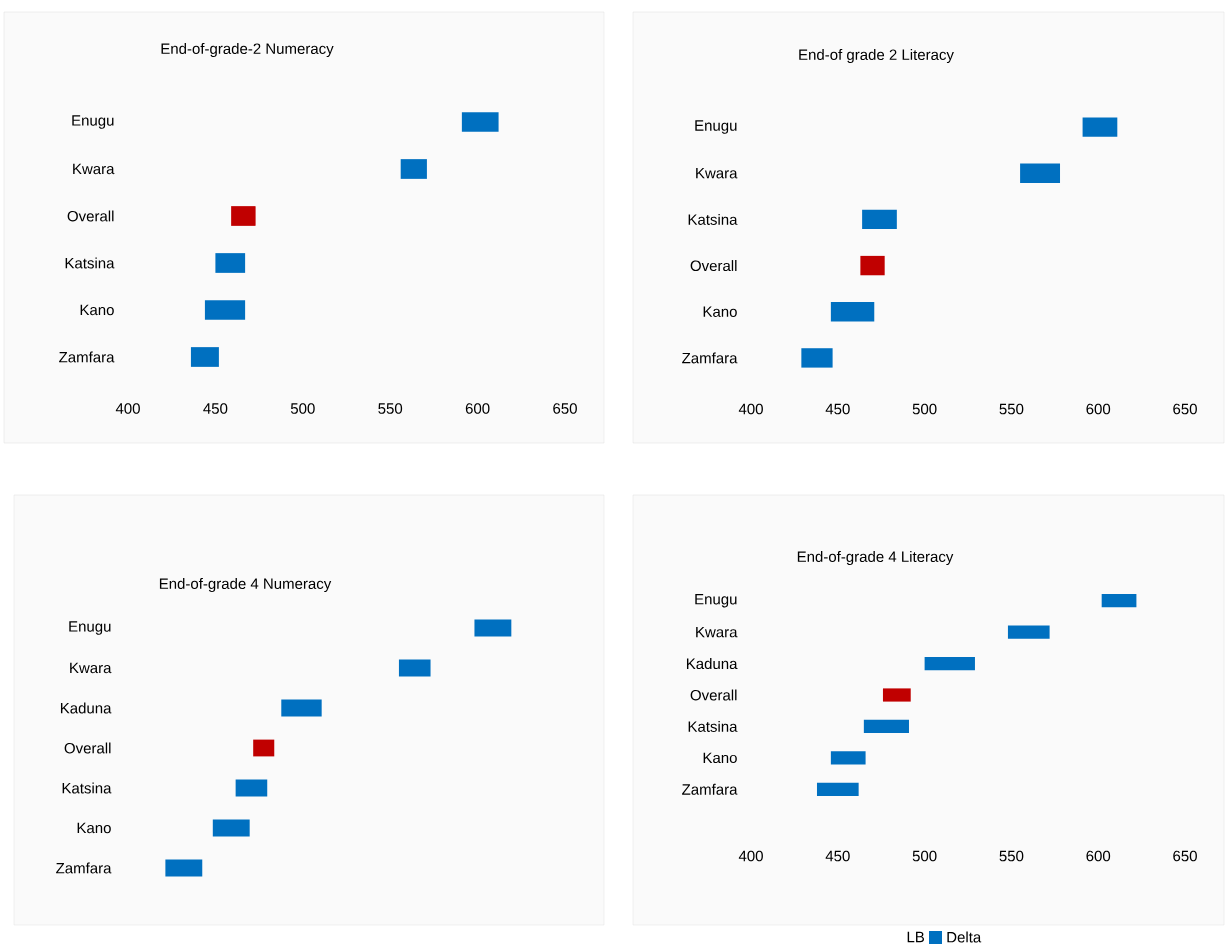 The height and width of the screenshot is (947, 1225). What do you see at coordinates (876, 56) in the screenshot?
I see `chart-title: End-of grade 2 Literacy` at bounding box center [876, 56].